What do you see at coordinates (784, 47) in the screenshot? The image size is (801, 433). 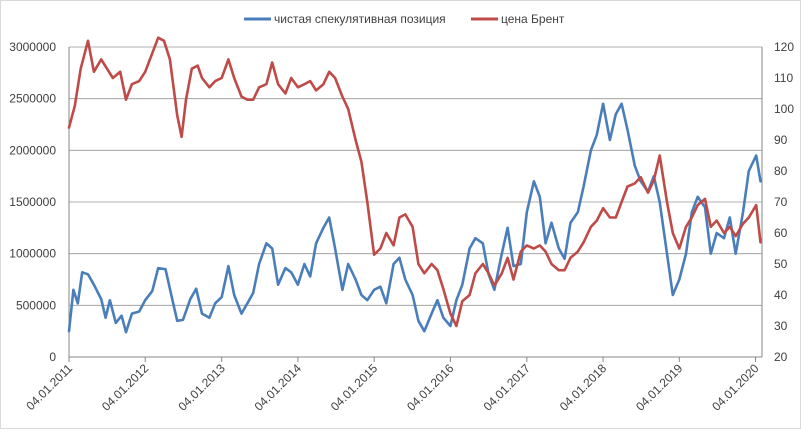 I see `right-tick-label: 120` at bounding box center [784, 47].